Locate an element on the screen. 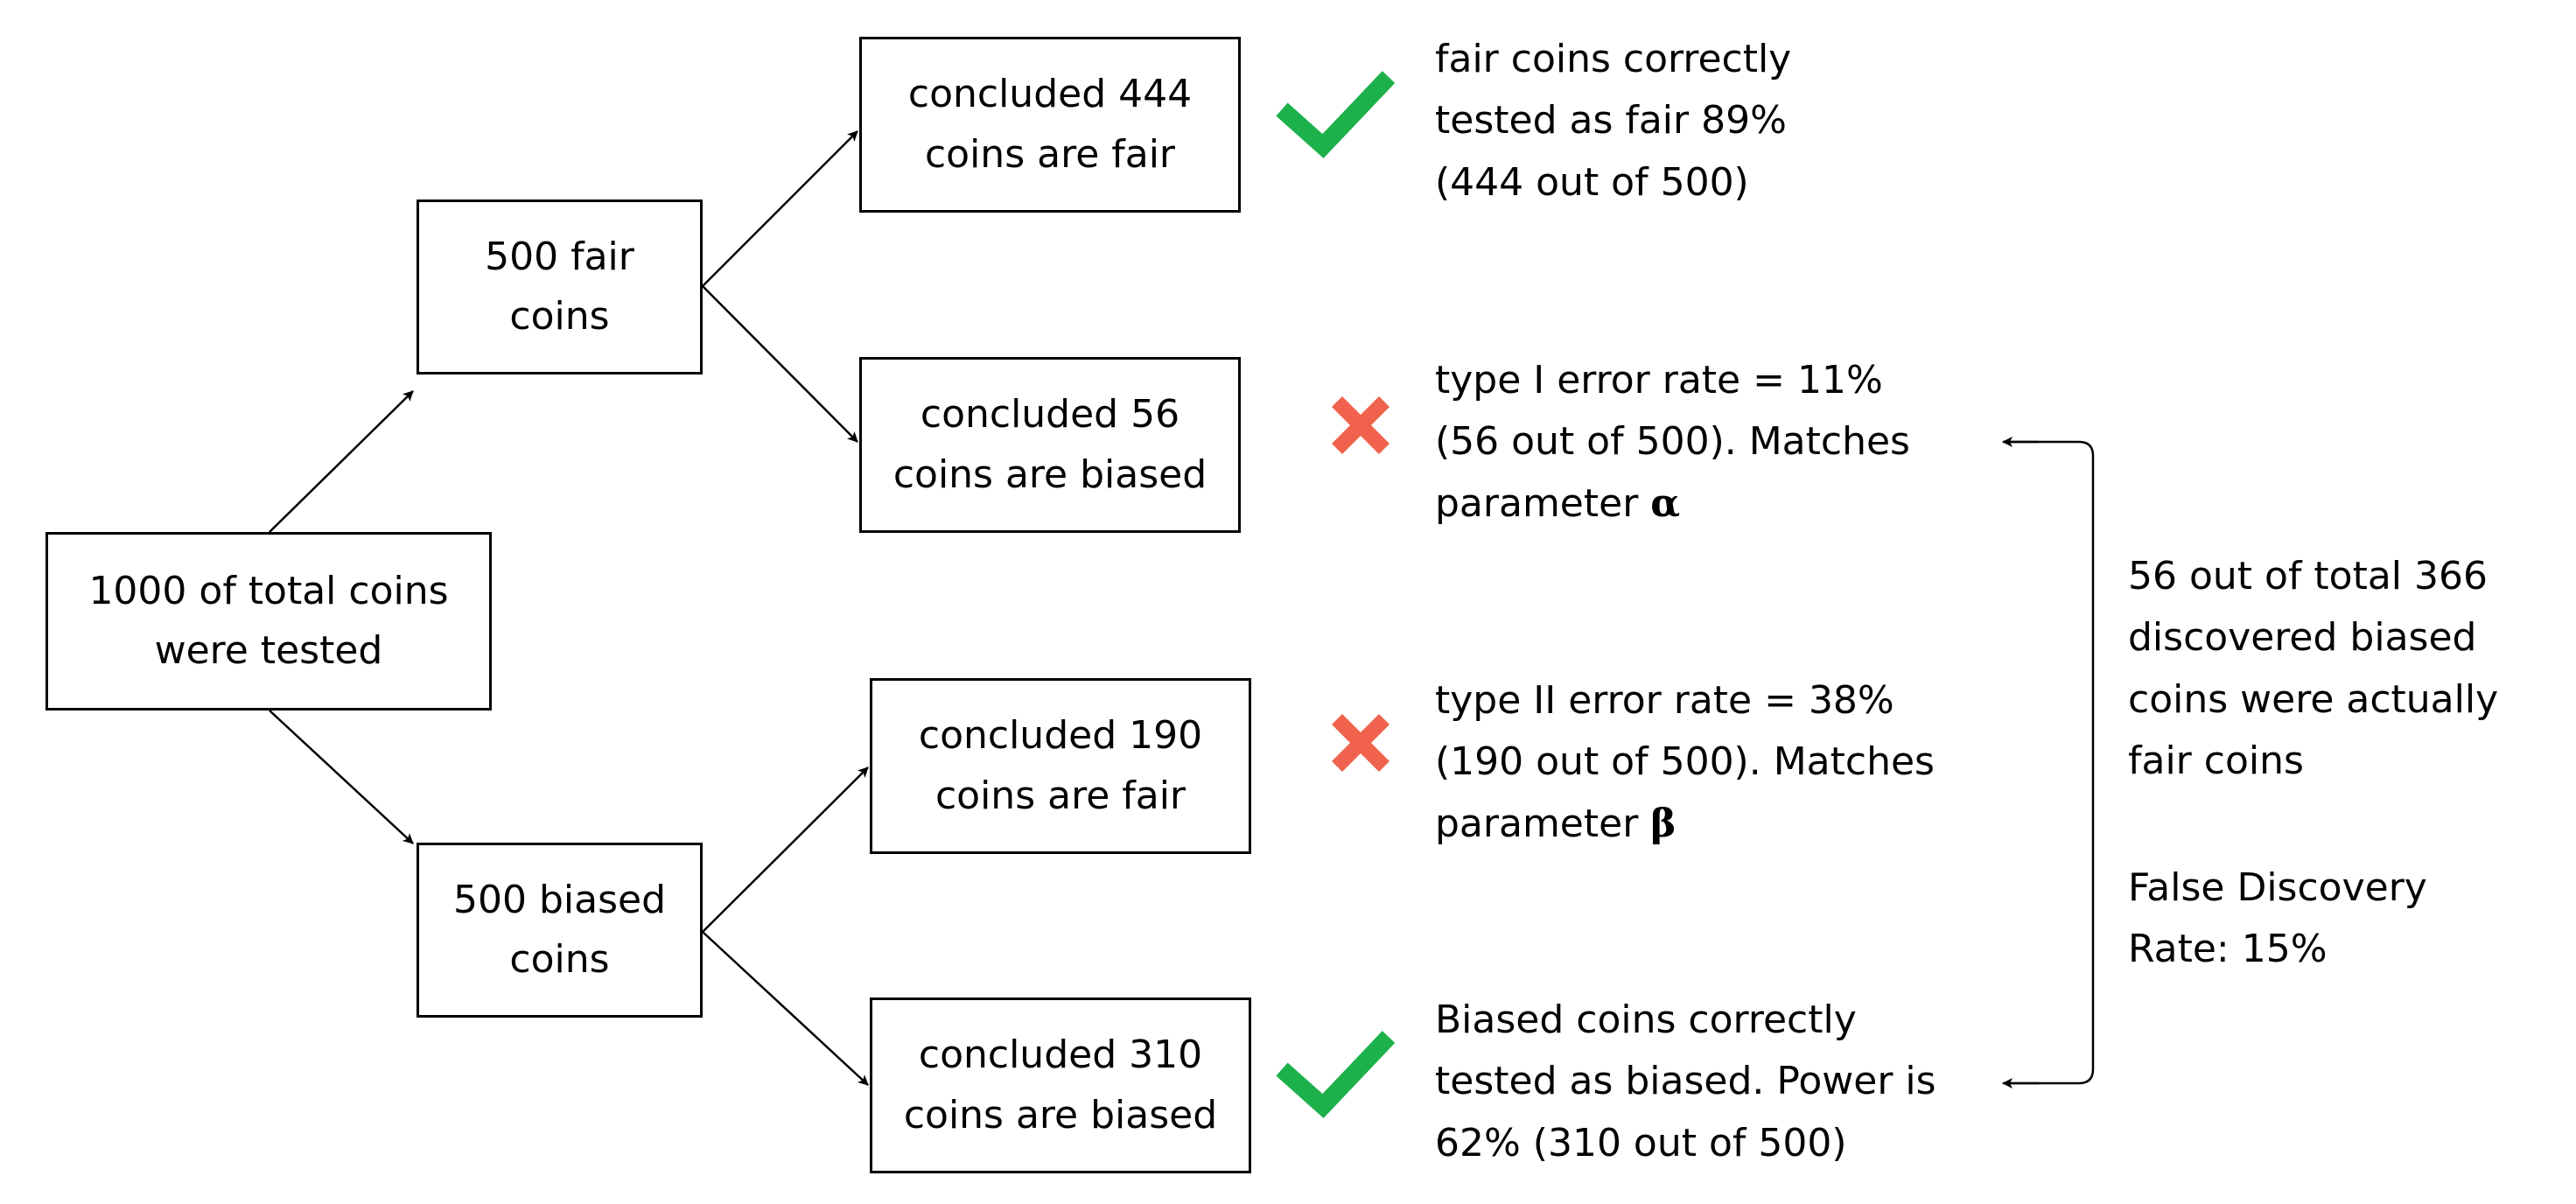 Image resolution: width=2576 pixels, height=1204 pixels. node-concluded-fair-from-biased: concluded 190 coins are fair is located at coordinates (1060, 766).